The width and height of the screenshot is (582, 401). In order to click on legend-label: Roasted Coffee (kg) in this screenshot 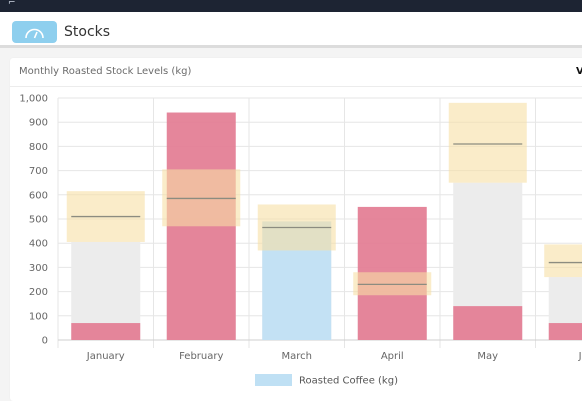, I will do `click(348, 381)`.